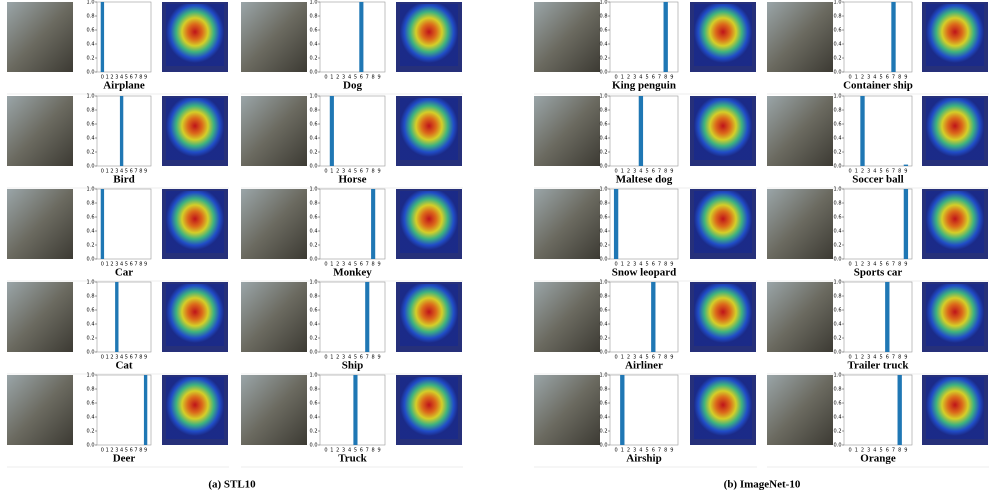  What do you see at coordinates (878, 86) in the screenshot?
I see `item-label: Container ship` at bounding box center [878, 86].